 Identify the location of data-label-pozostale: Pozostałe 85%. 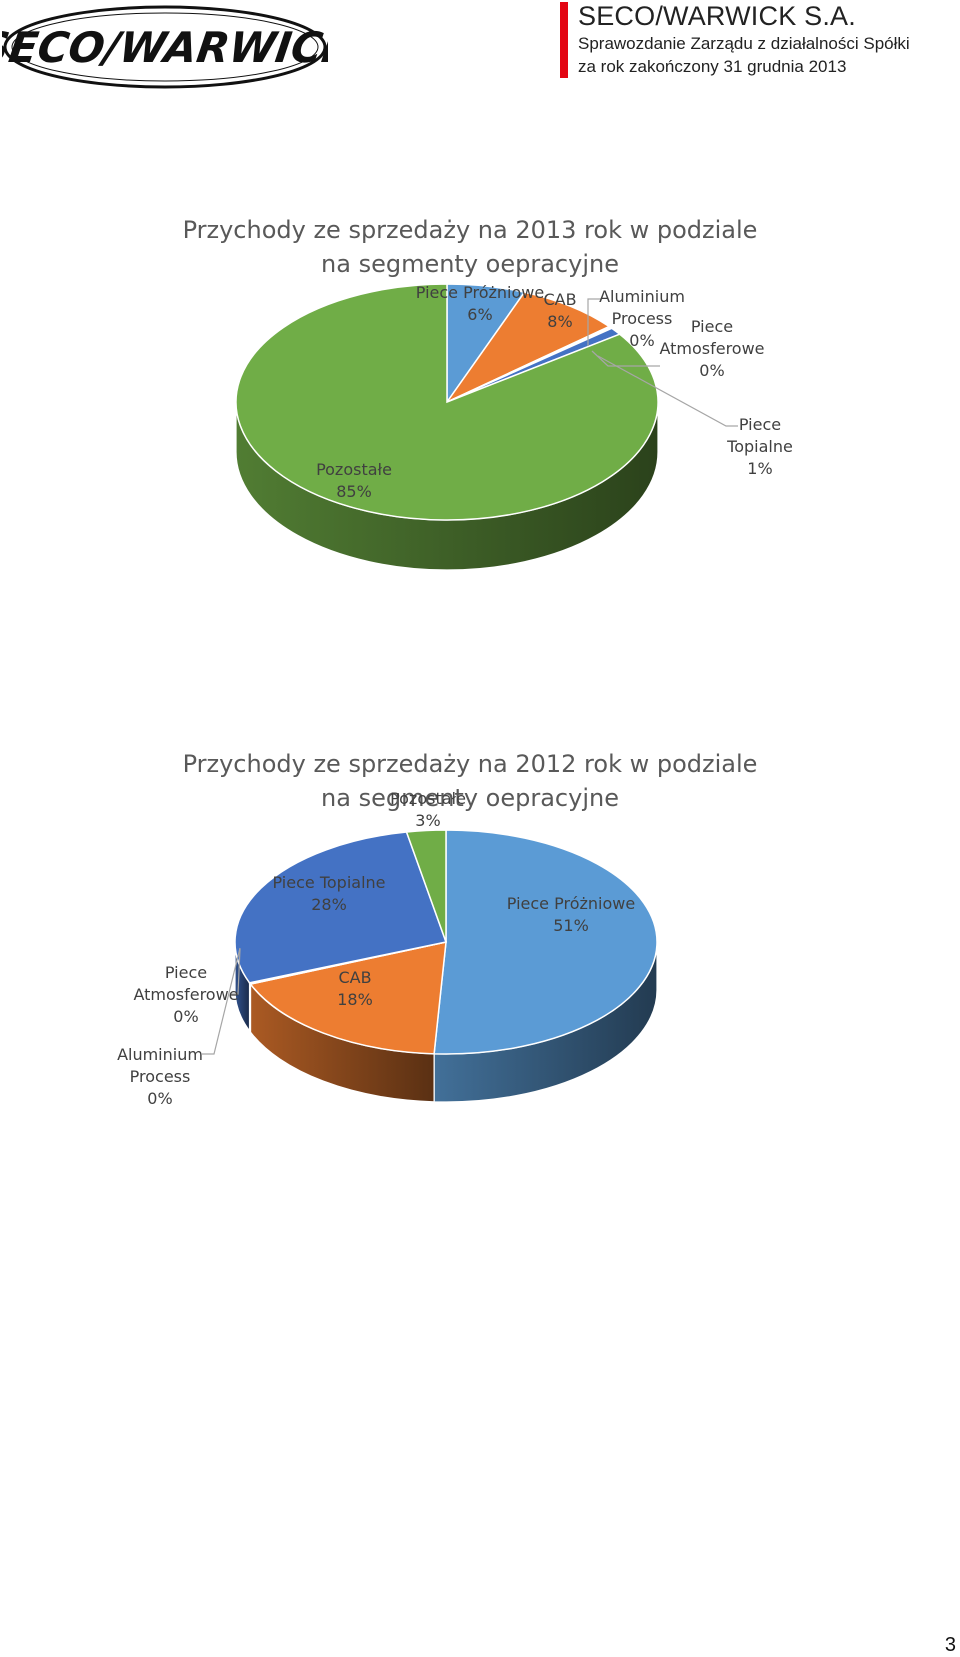
(354, 480).